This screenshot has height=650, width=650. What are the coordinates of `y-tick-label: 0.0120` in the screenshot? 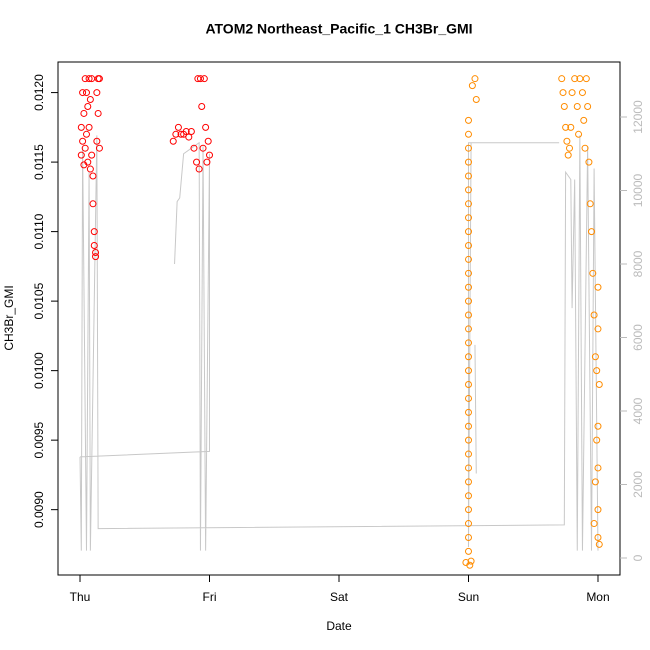 It's located at (39, 92).